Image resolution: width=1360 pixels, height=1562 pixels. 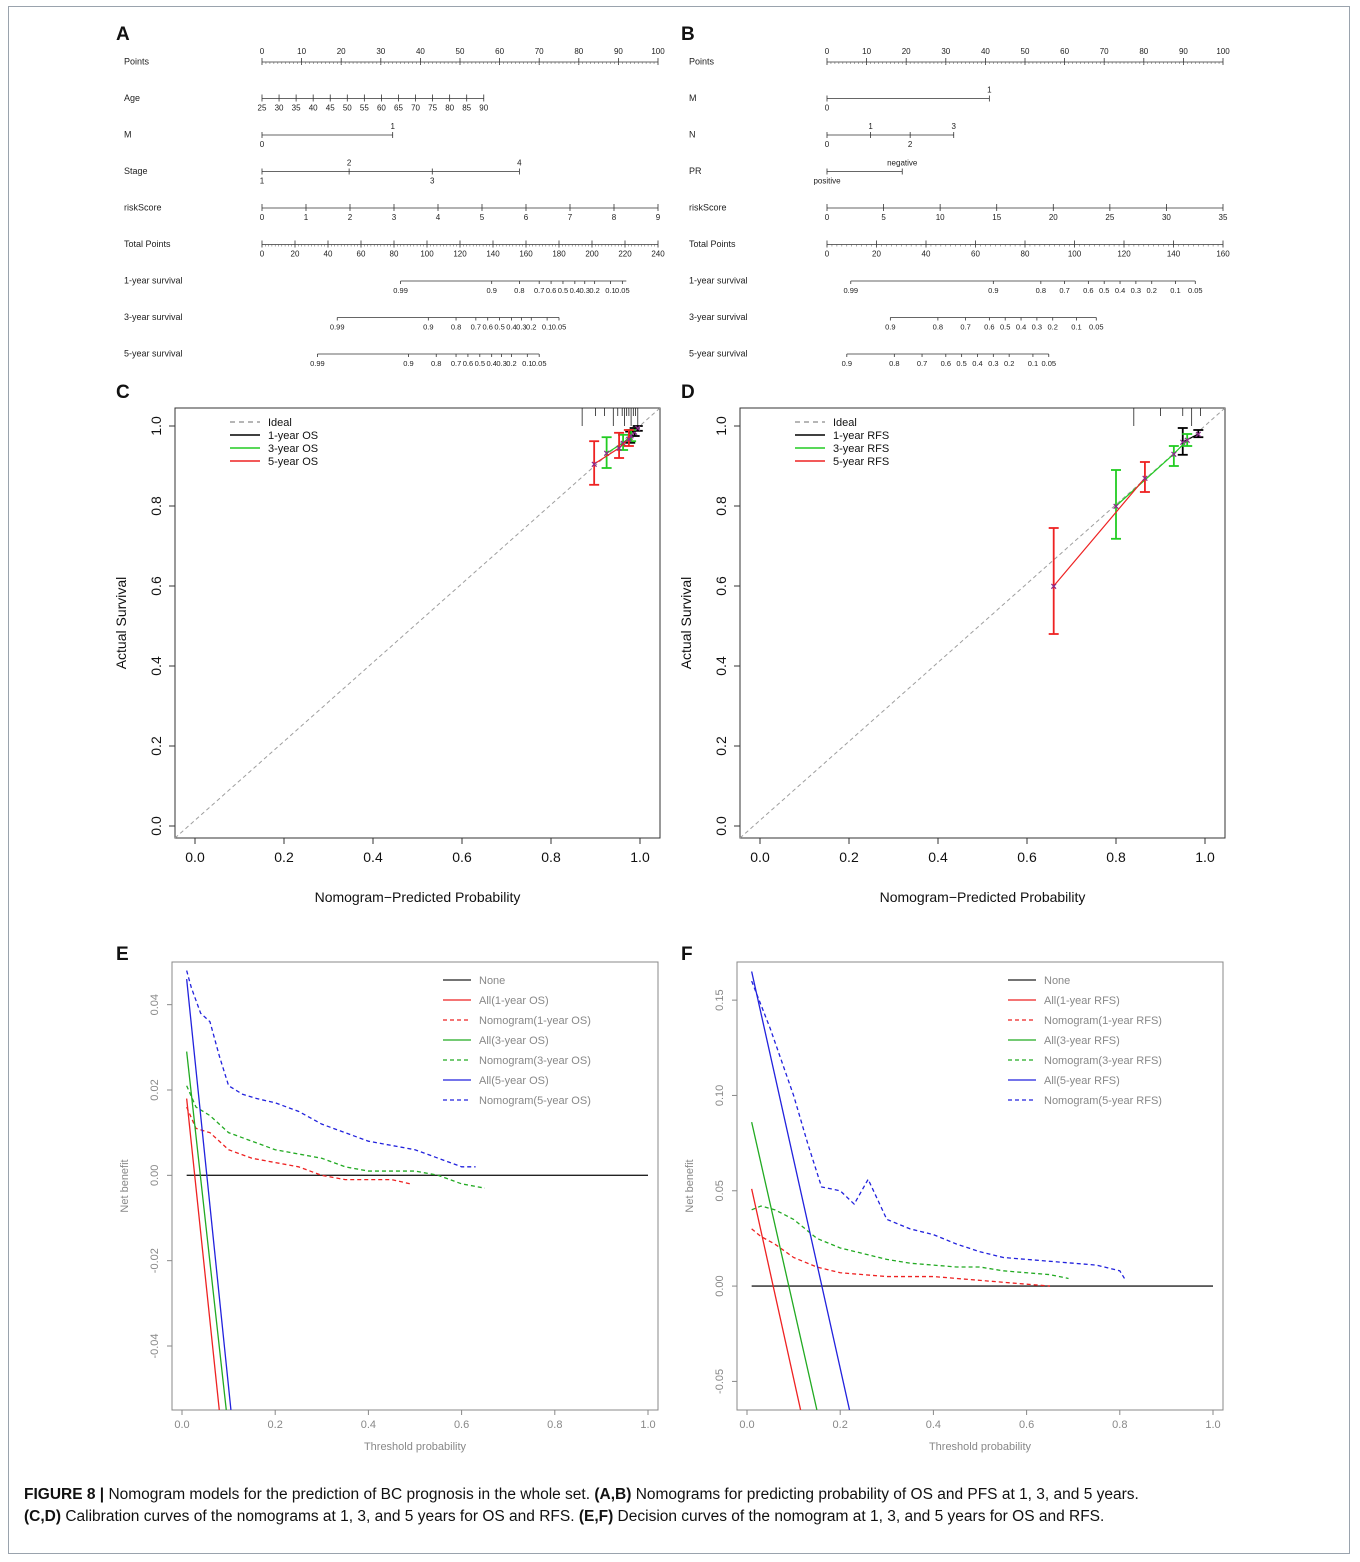 I want to click on panel-letter: D, so click(x=688, y=392).